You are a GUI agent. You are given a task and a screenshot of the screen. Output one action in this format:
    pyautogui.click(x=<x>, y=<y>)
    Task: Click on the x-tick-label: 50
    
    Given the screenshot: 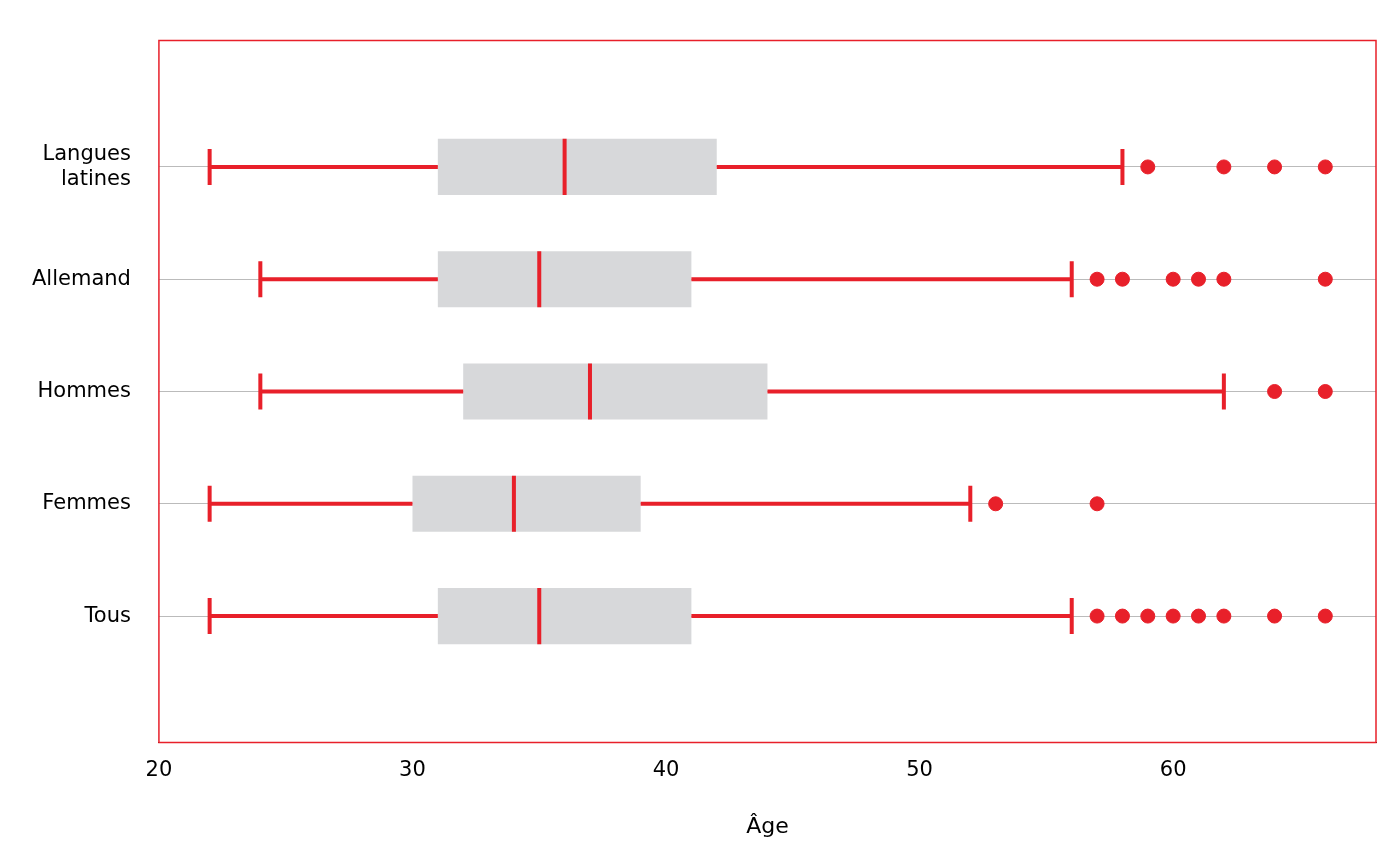 What is the action you would take?
    pyautogui.click(x=919, y=769)
    